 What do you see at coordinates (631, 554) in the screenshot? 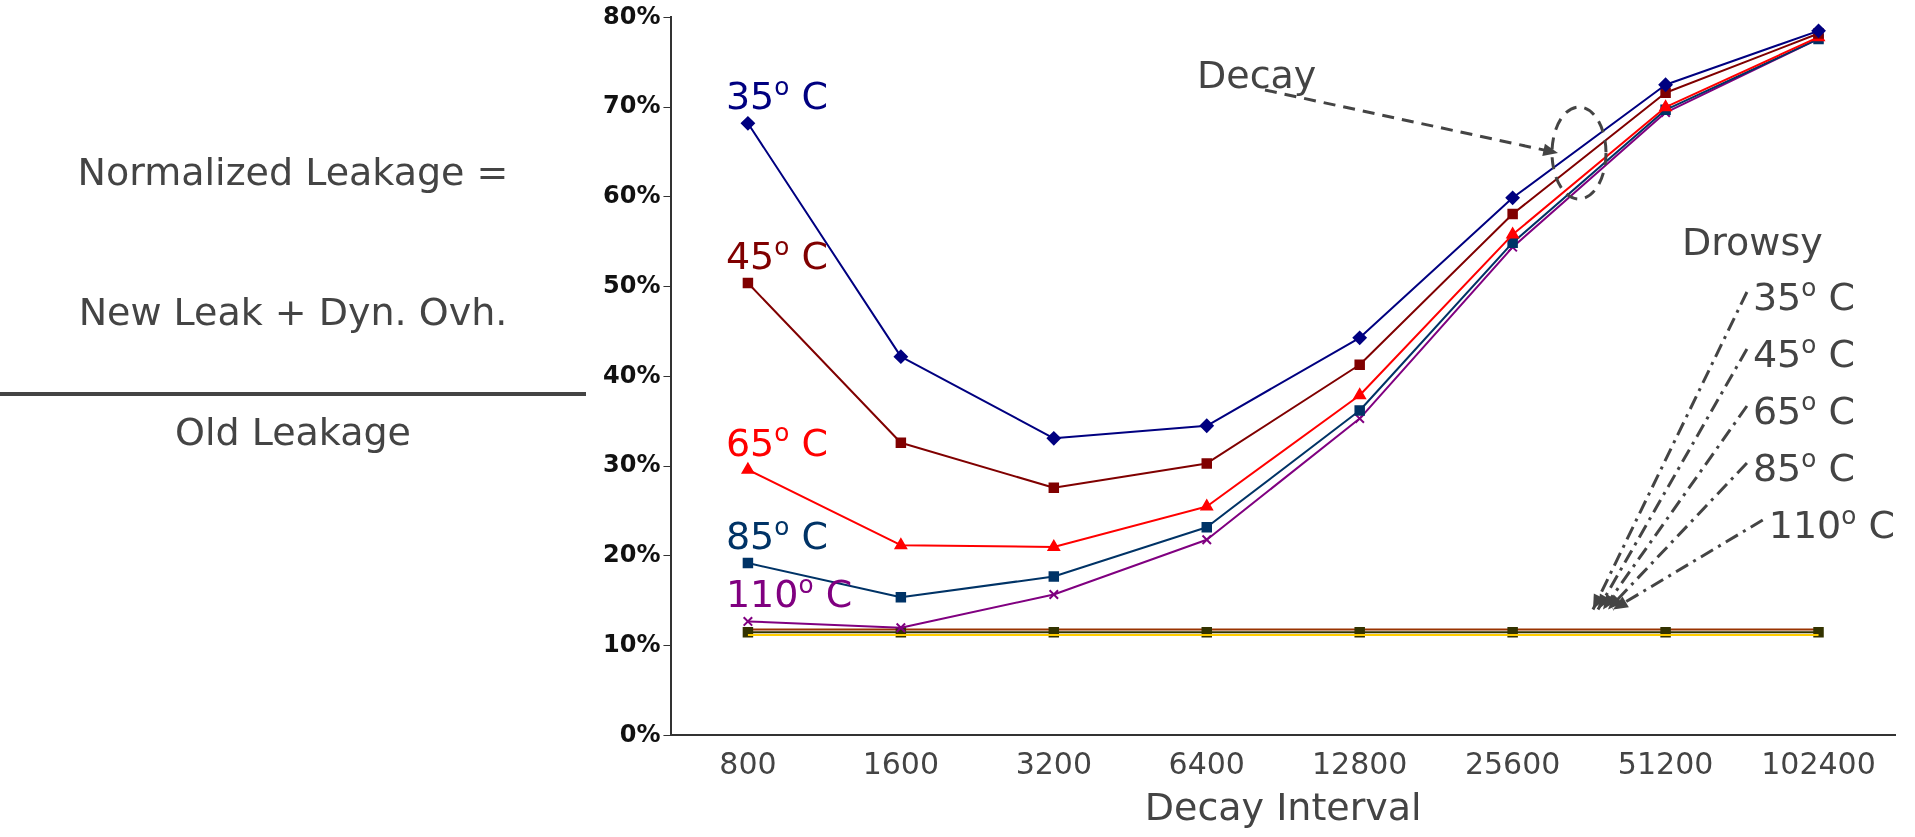
I see `y-tick-label: 20%` at bounding box center [631, 554].